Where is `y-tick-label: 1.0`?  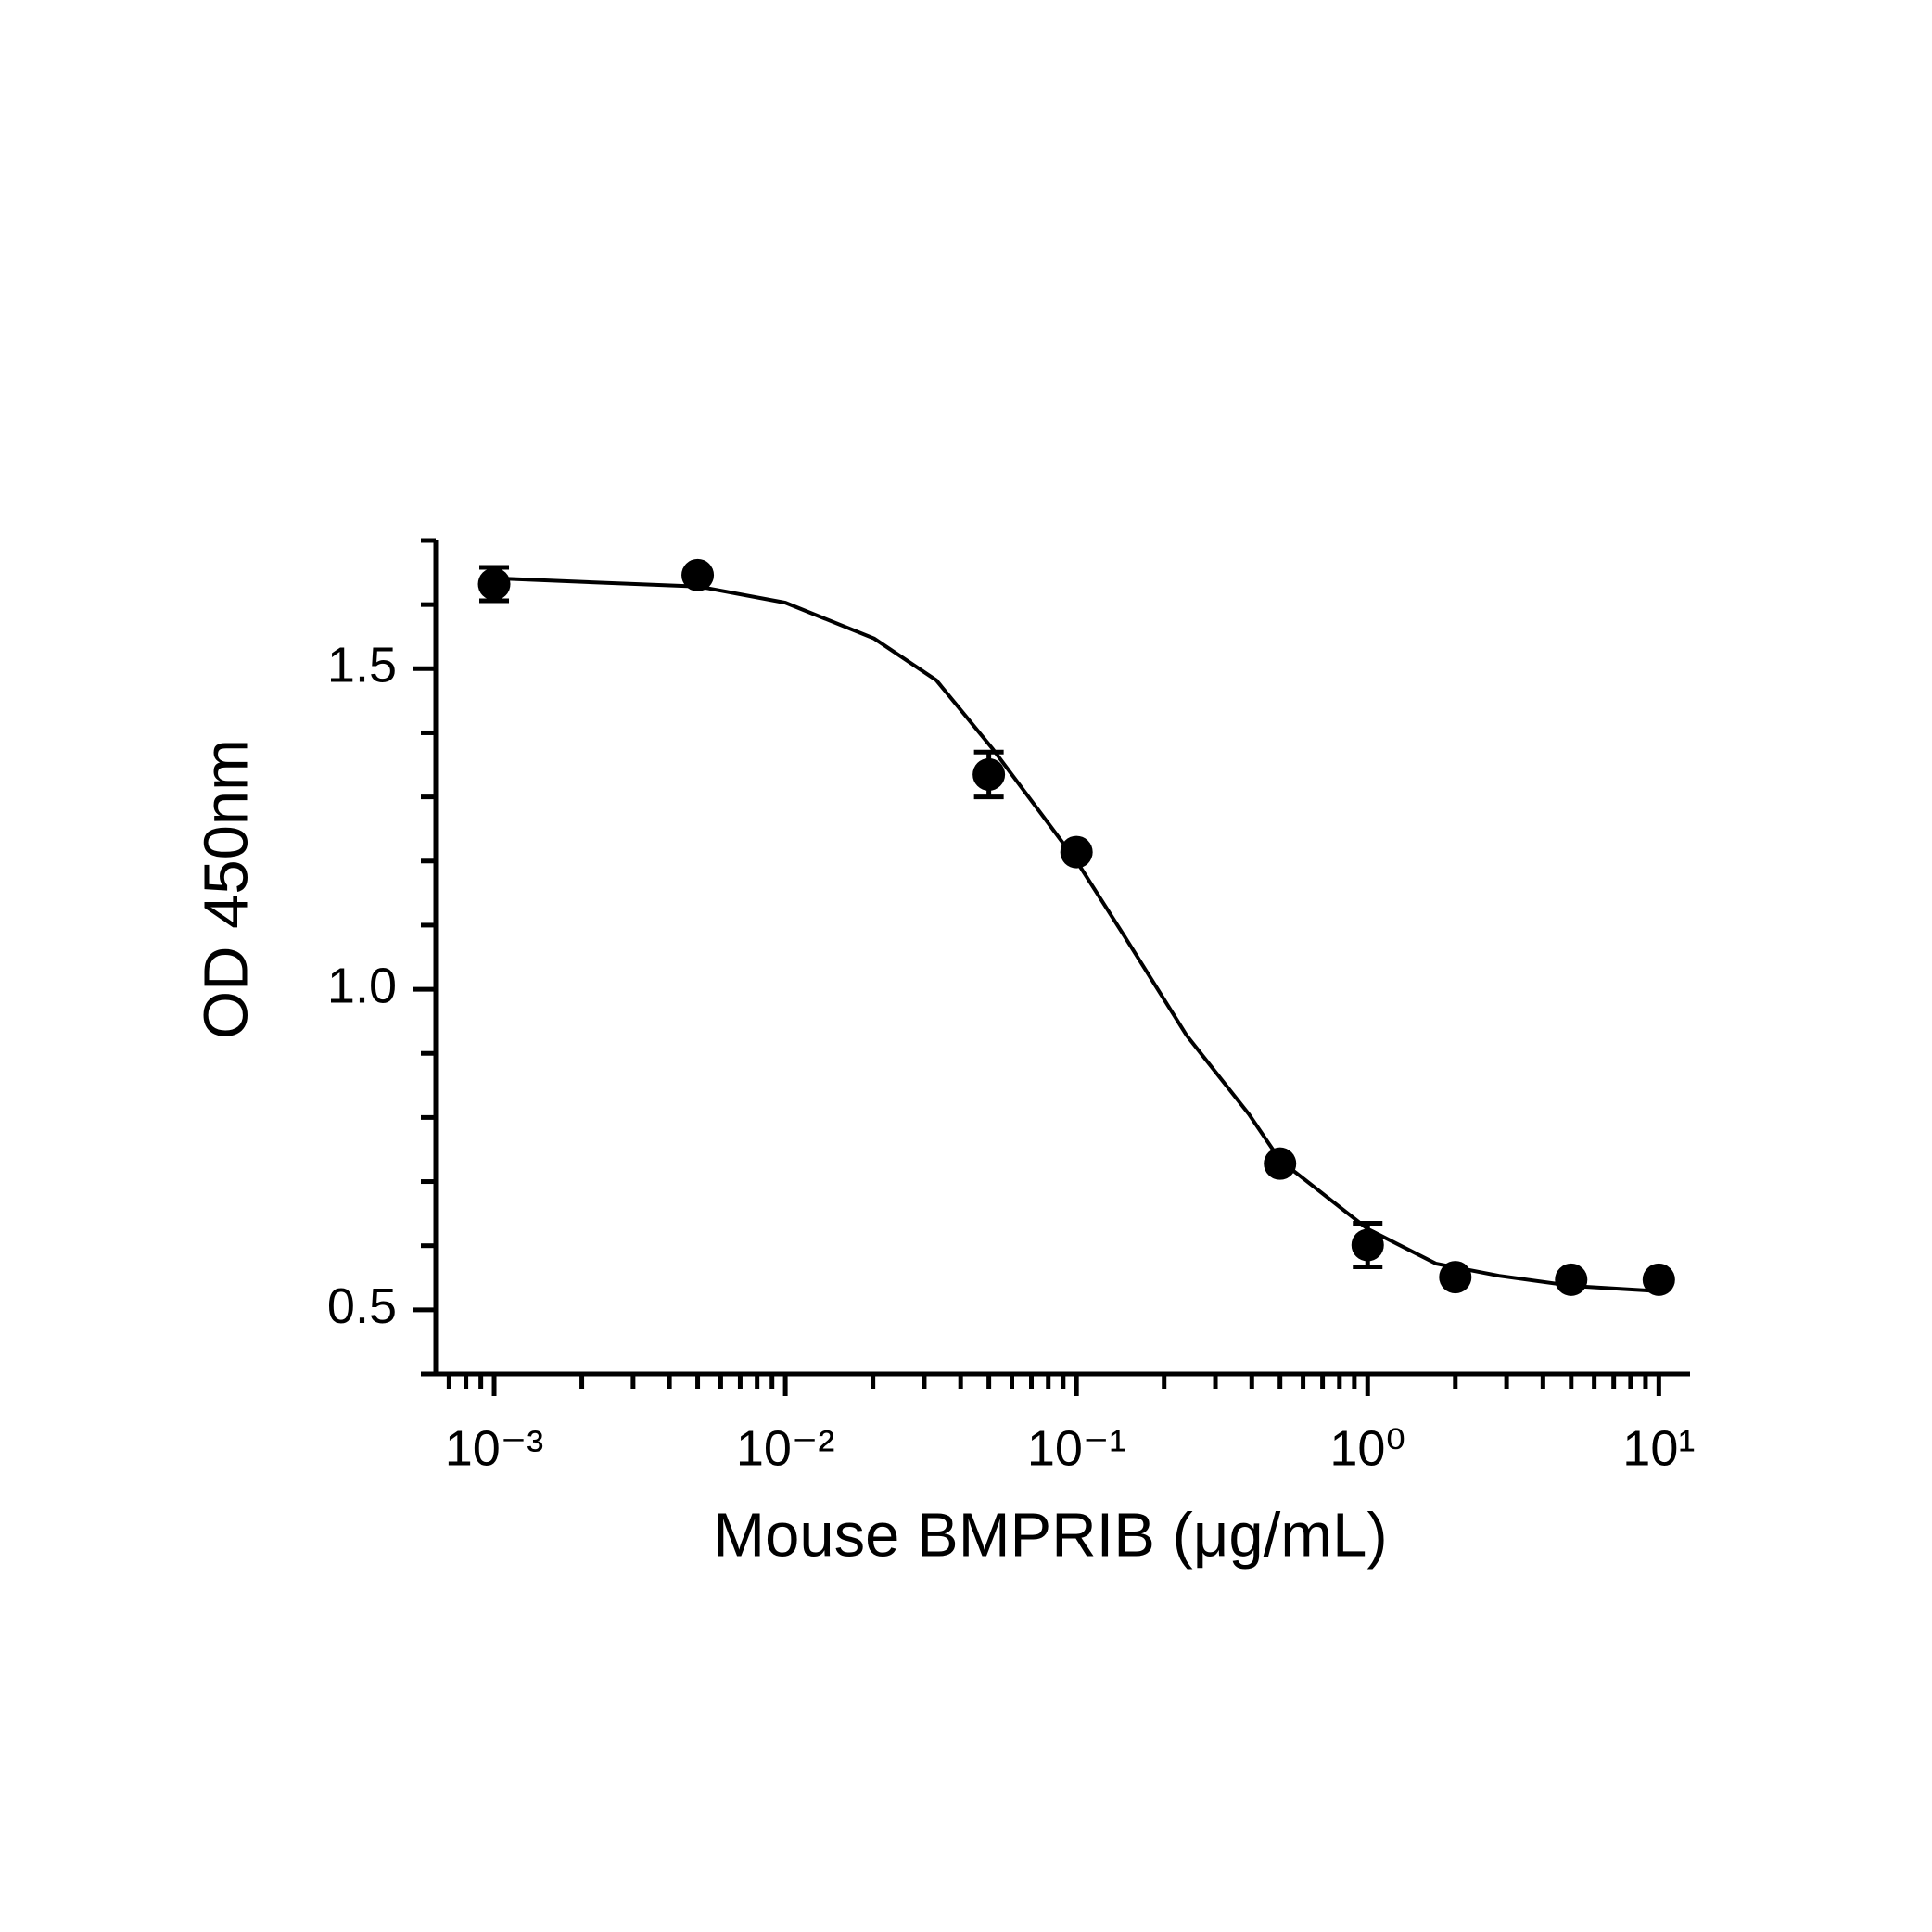
y-tick-label: 1.0 is located at coordinates (362, 985).